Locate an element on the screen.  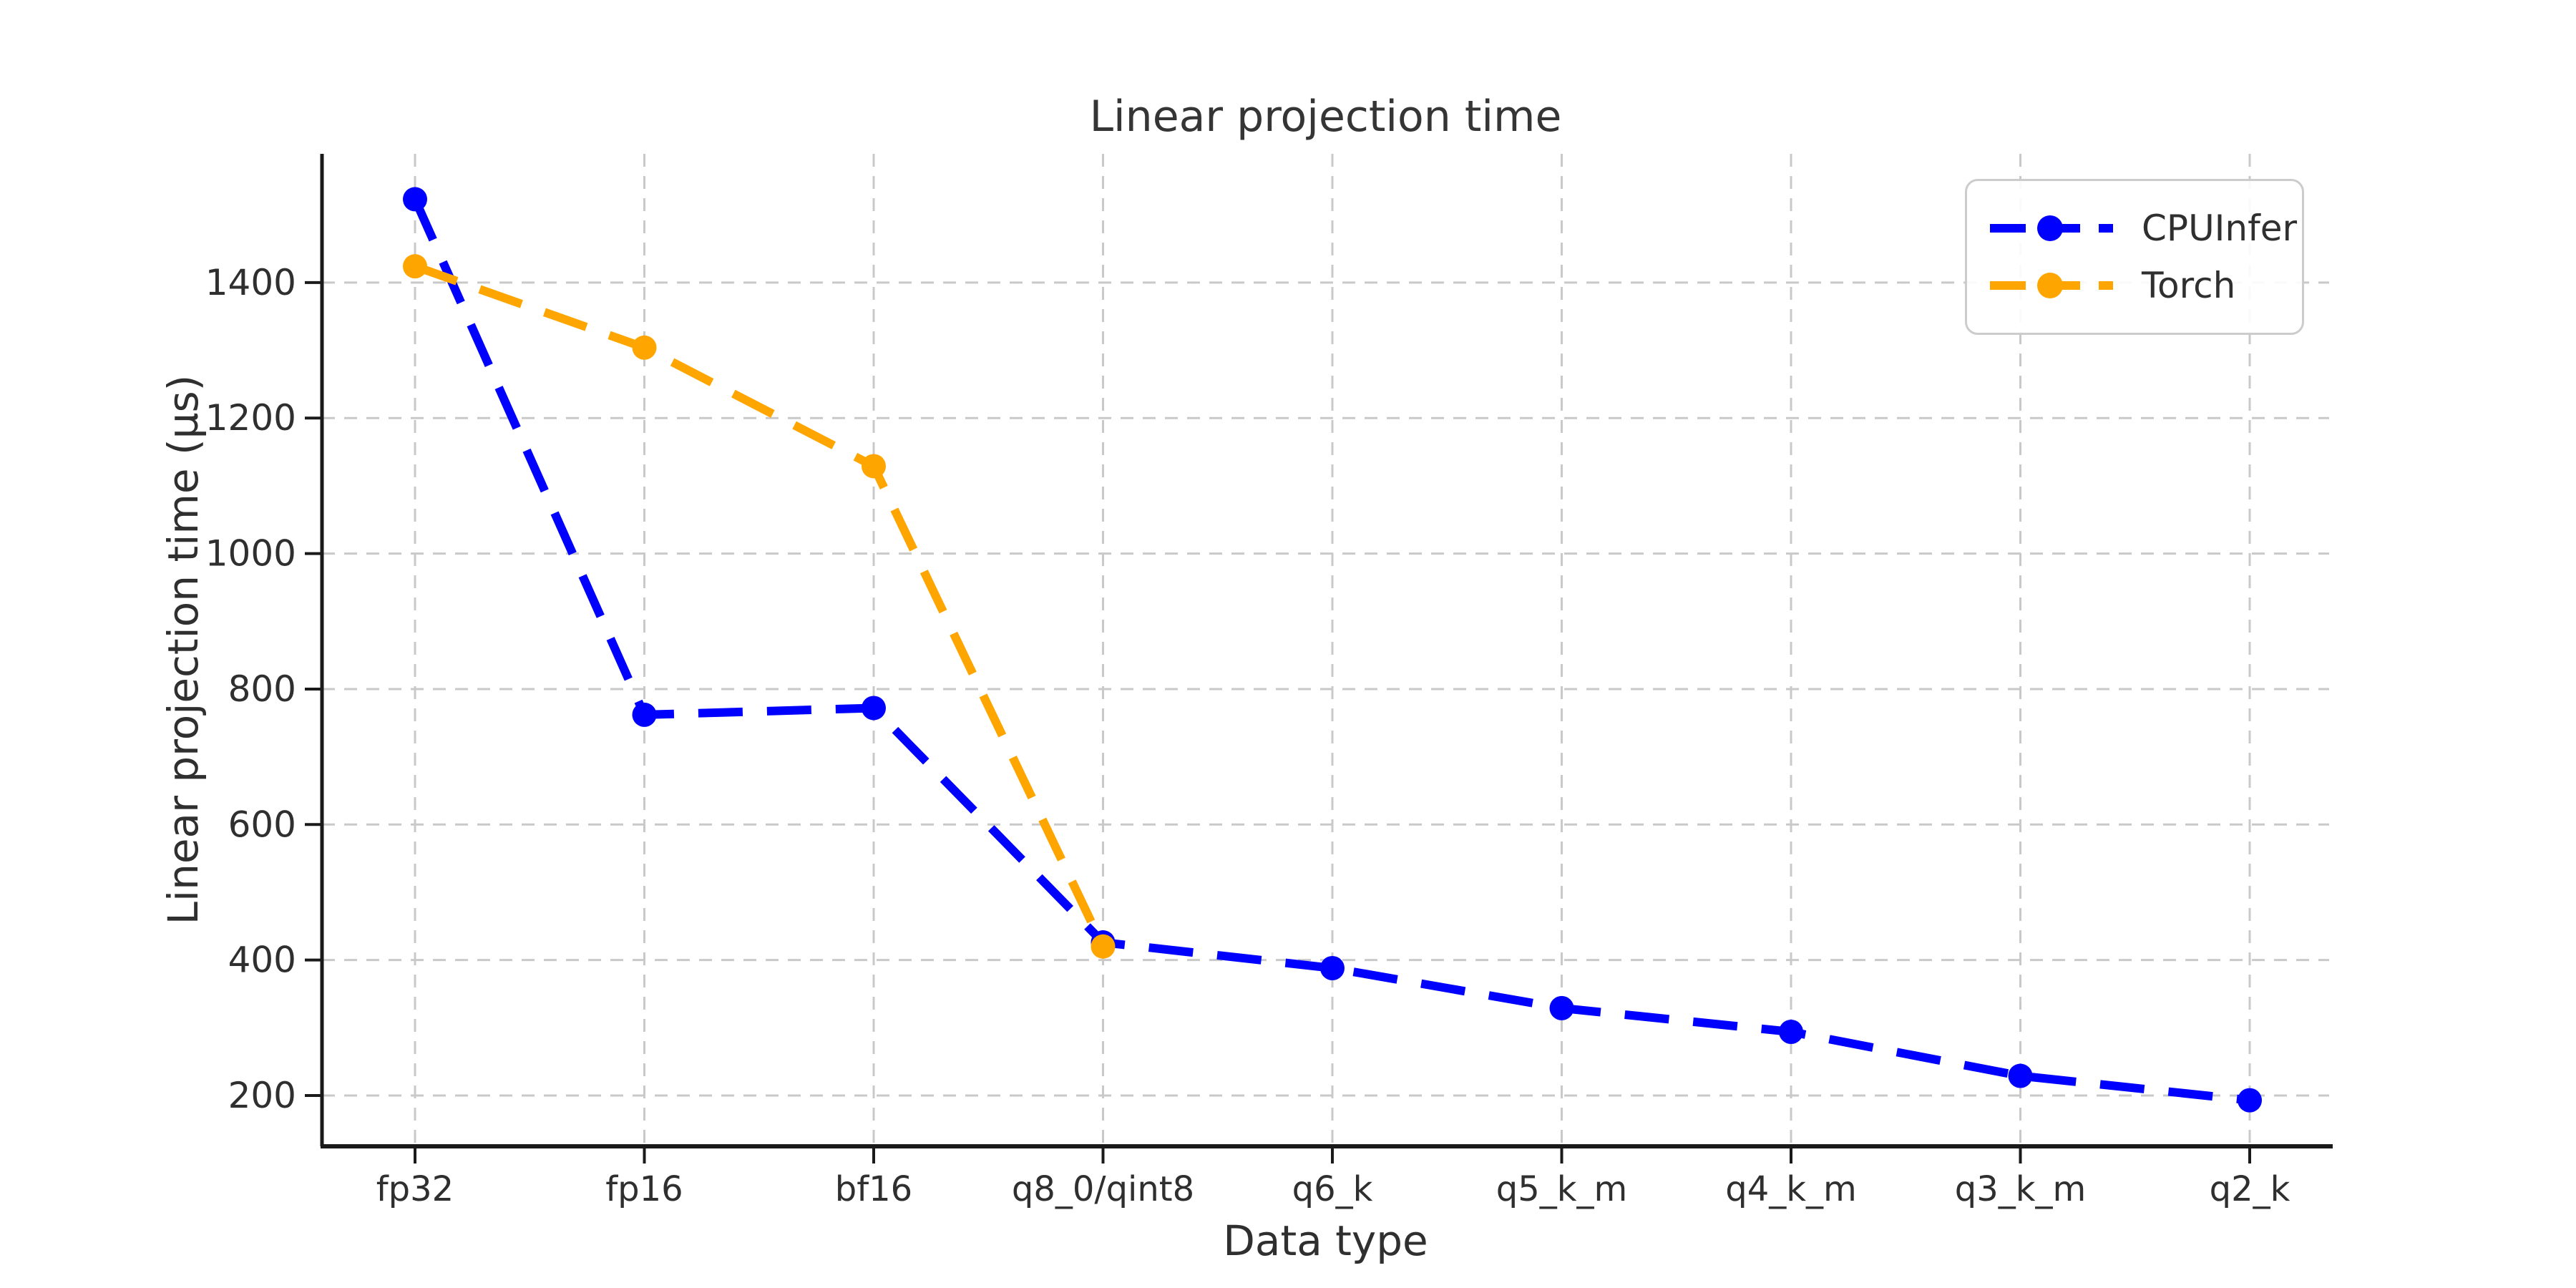
ytick-label-400: 400 is located at coordinates (262, 960).